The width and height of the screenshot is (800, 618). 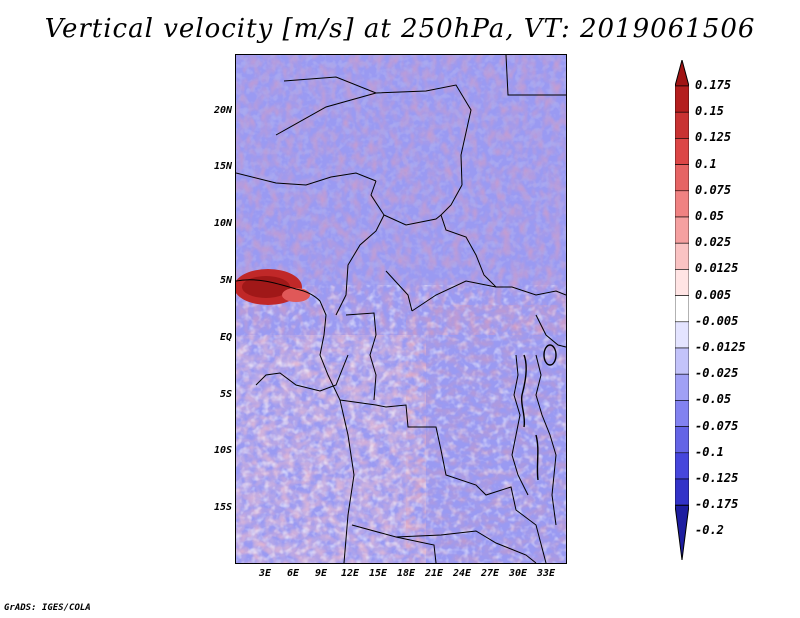 I want to click on colorbar-label: 0.005, so click(x=713, y=294).